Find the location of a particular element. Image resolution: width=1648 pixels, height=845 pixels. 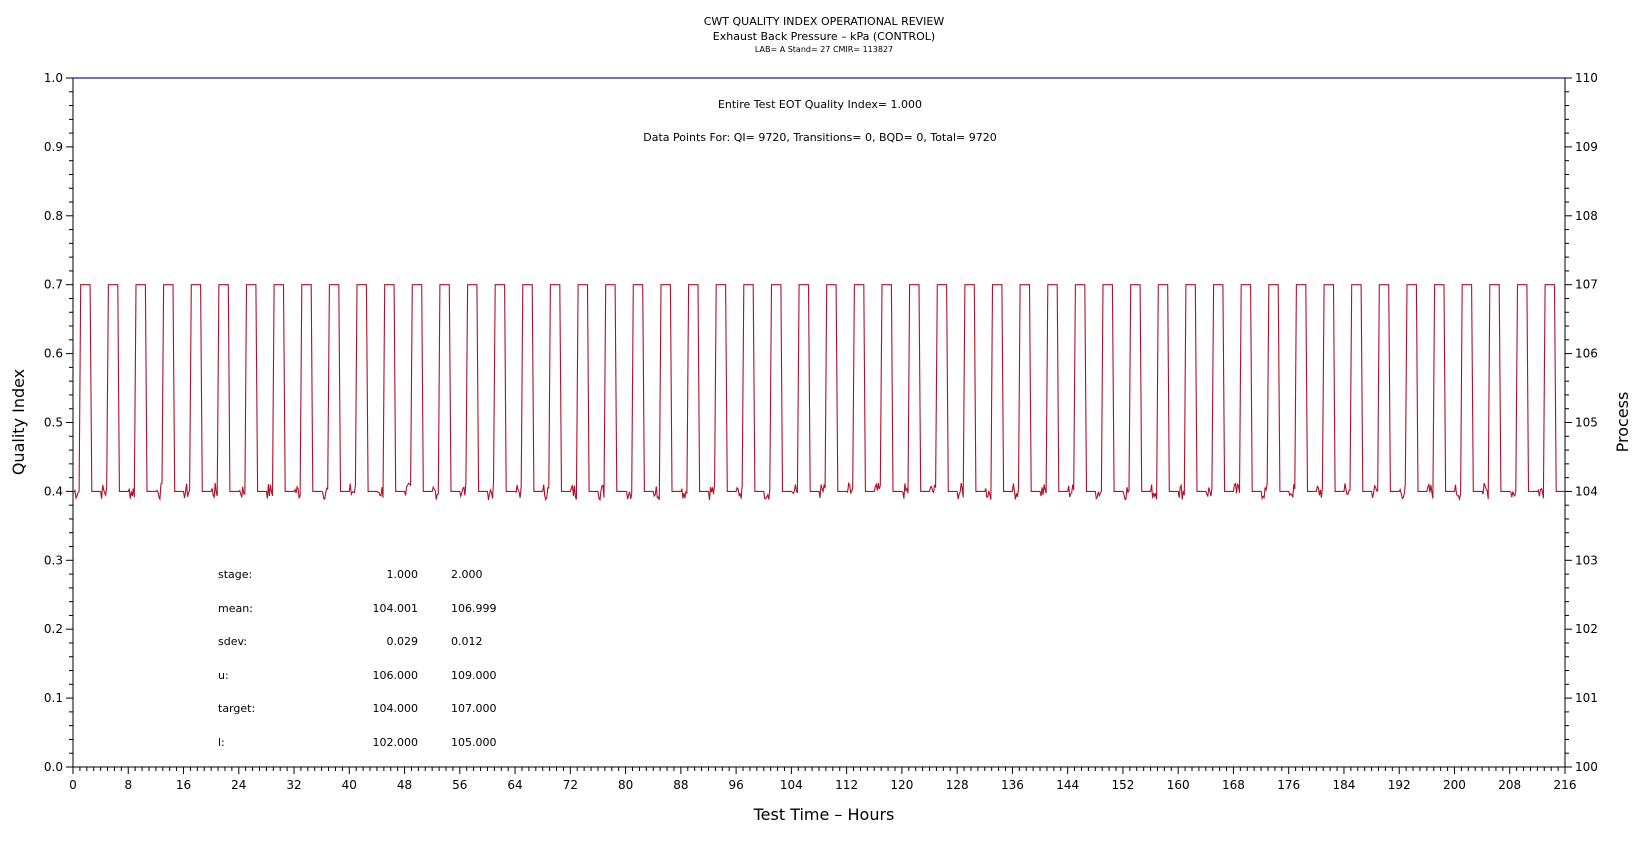

x-tick-label: 176 is located at coordinates (1288, 785).